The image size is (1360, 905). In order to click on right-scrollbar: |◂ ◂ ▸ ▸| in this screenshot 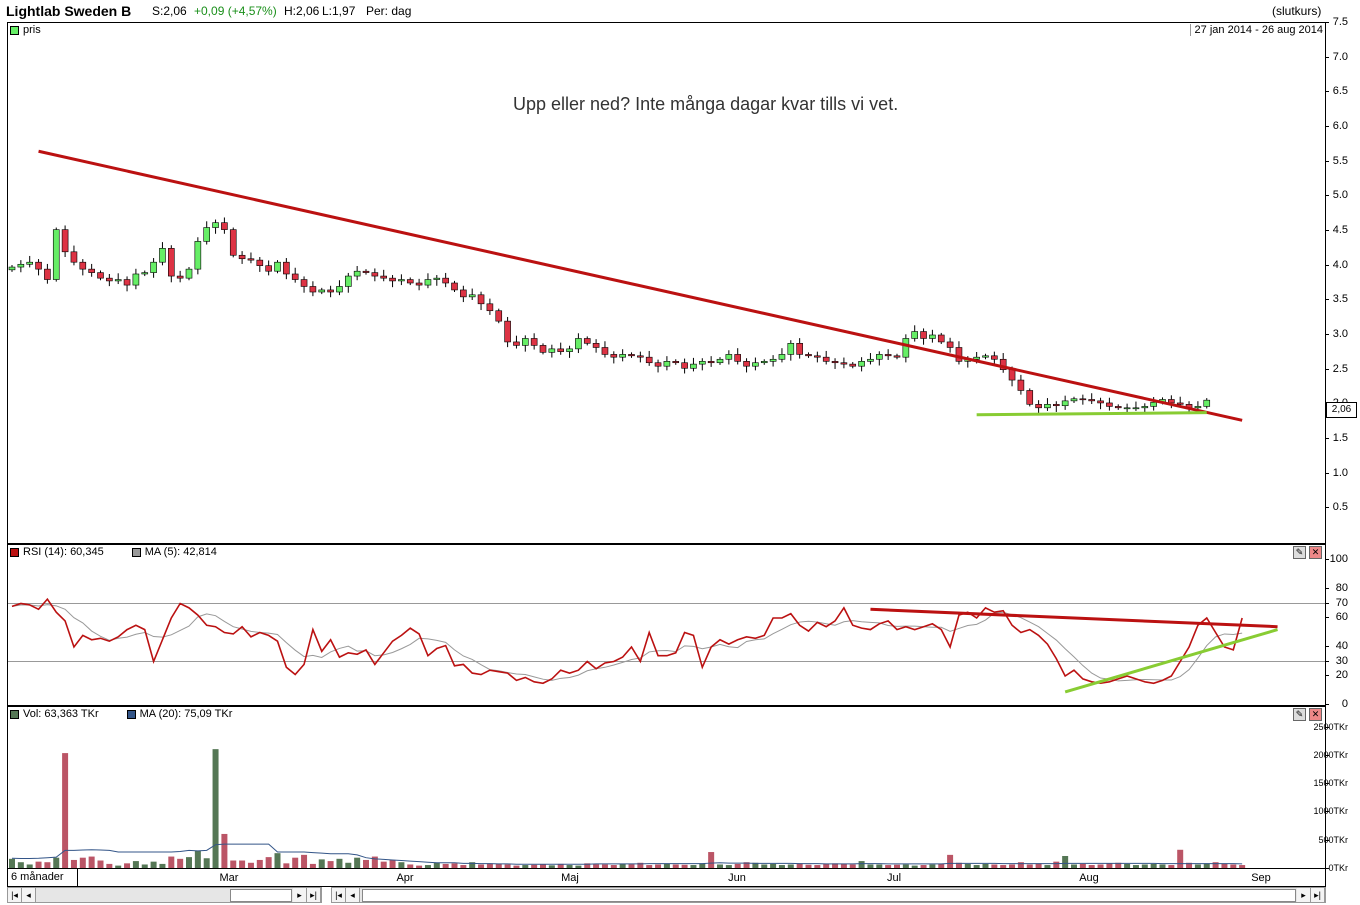, I will do `click(828, 895)`.